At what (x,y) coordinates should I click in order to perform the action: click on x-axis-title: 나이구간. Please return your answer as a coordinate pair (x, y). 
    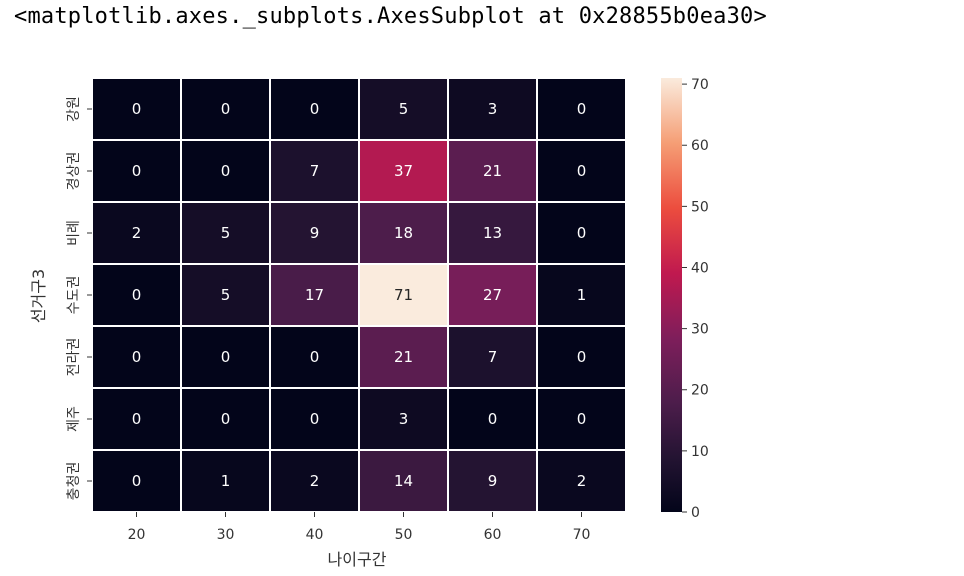
    Looking at the image, I should click on (357, 559).